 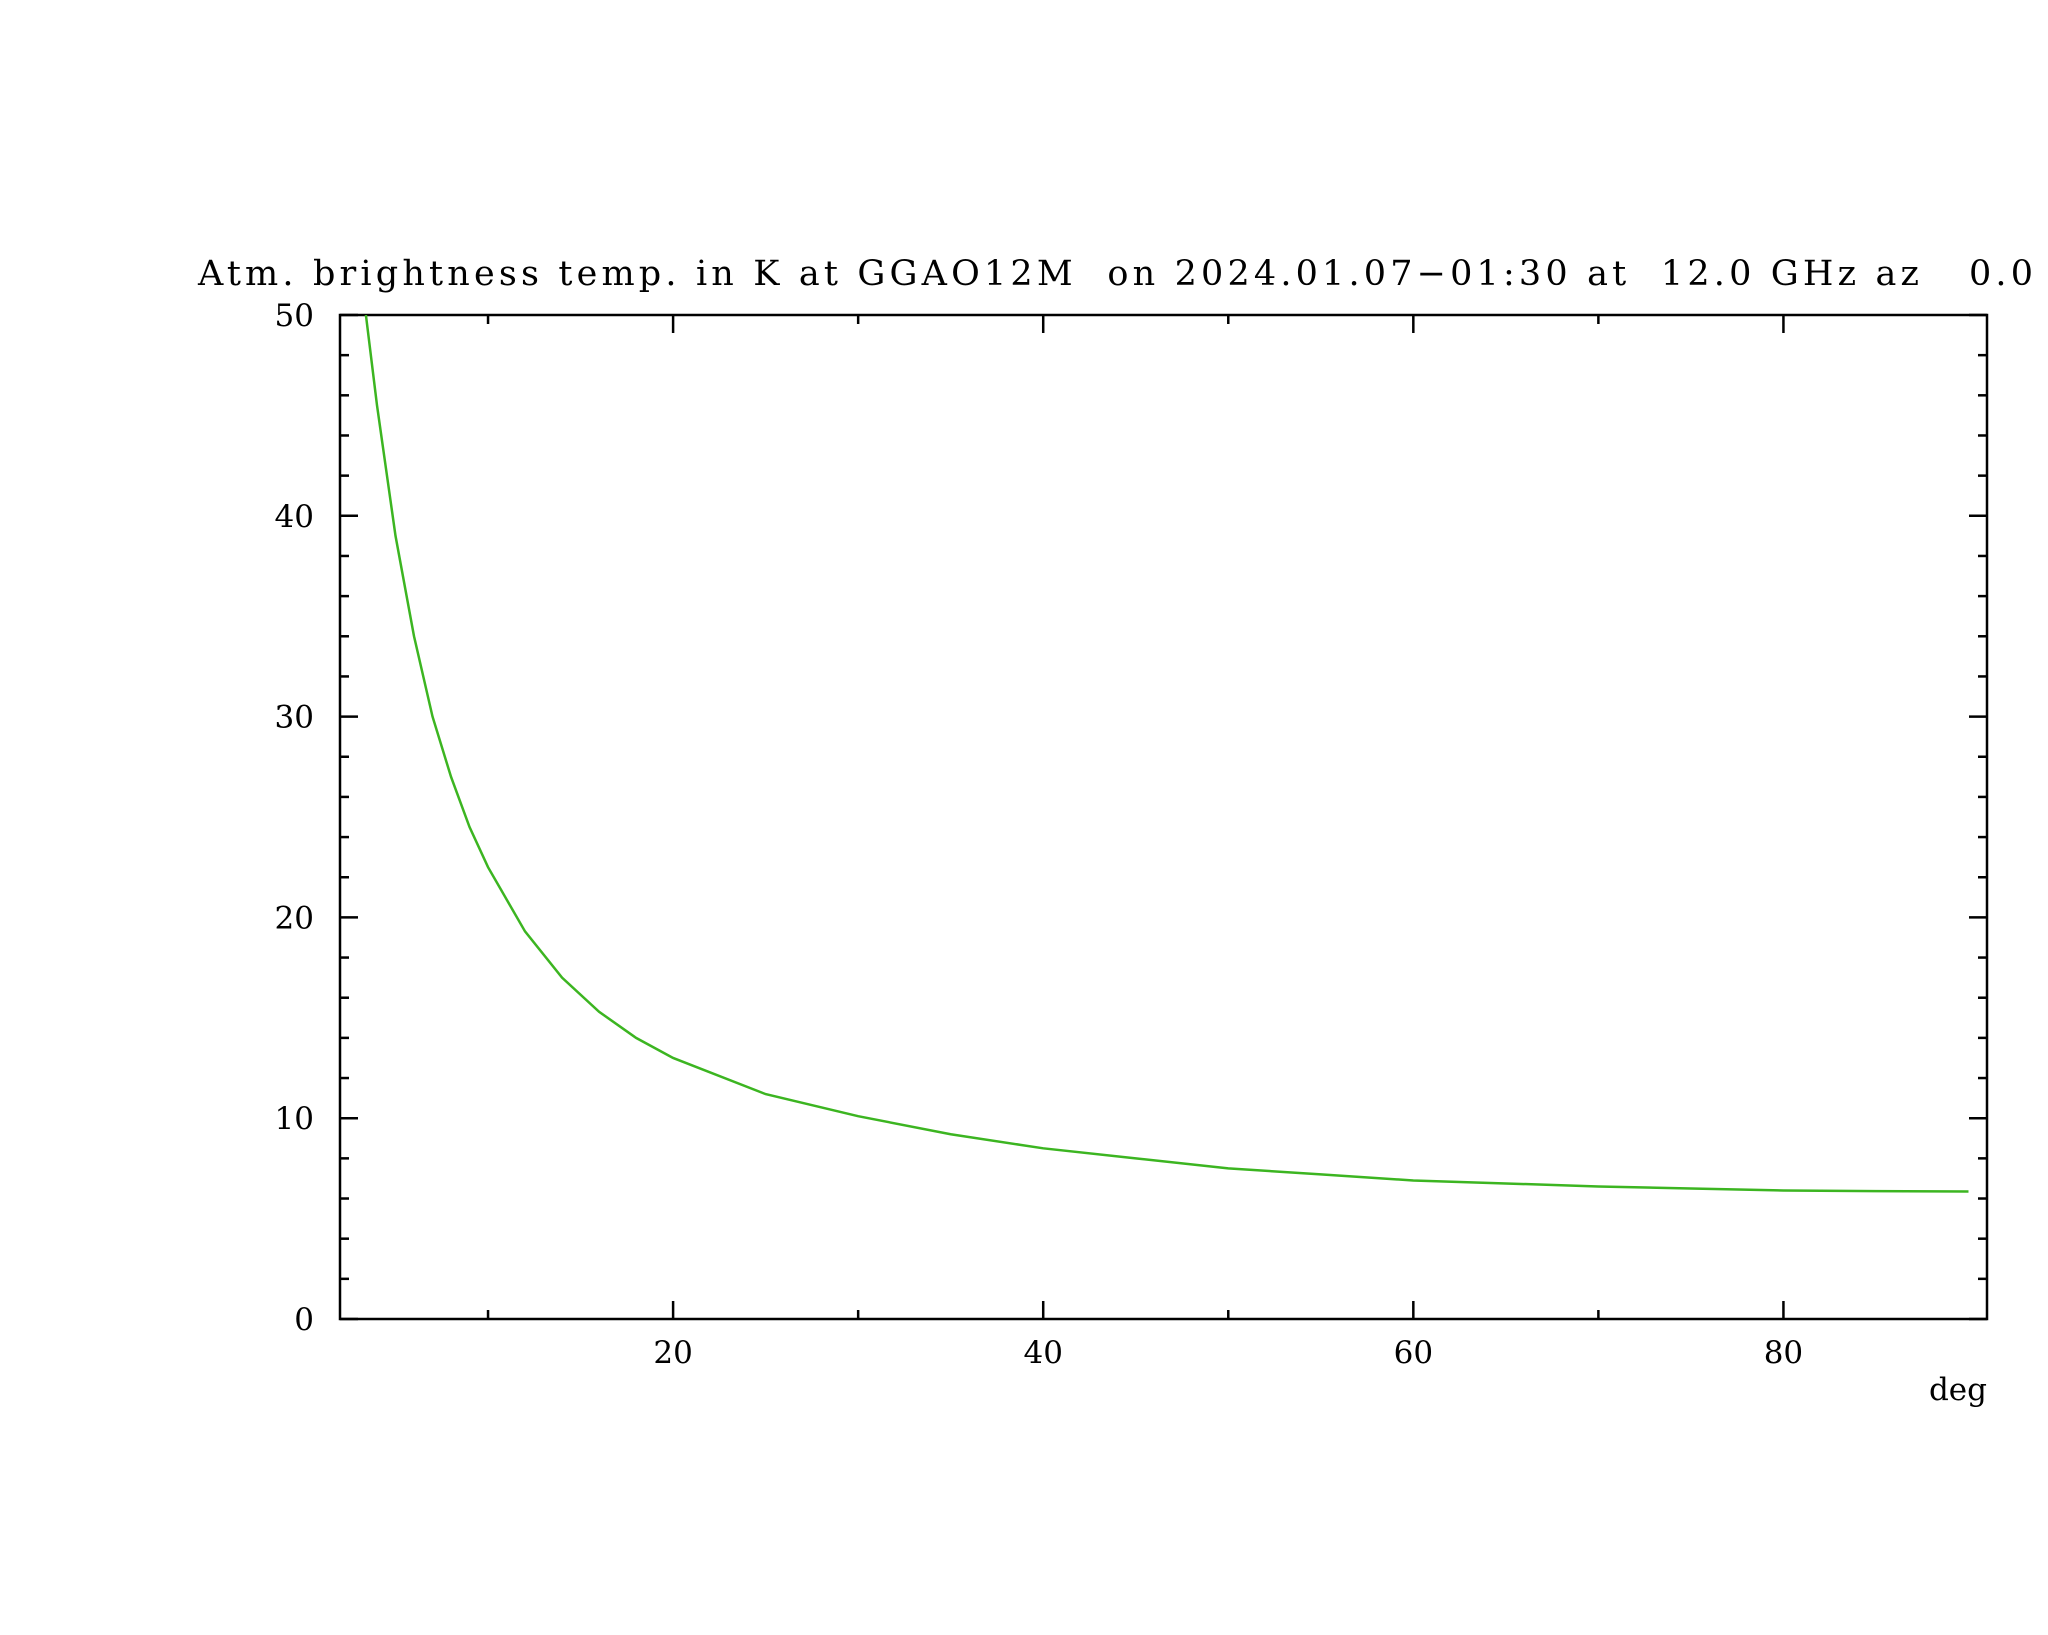 I want to click on y-tick-label: 0, so click(x=304, y=1320).